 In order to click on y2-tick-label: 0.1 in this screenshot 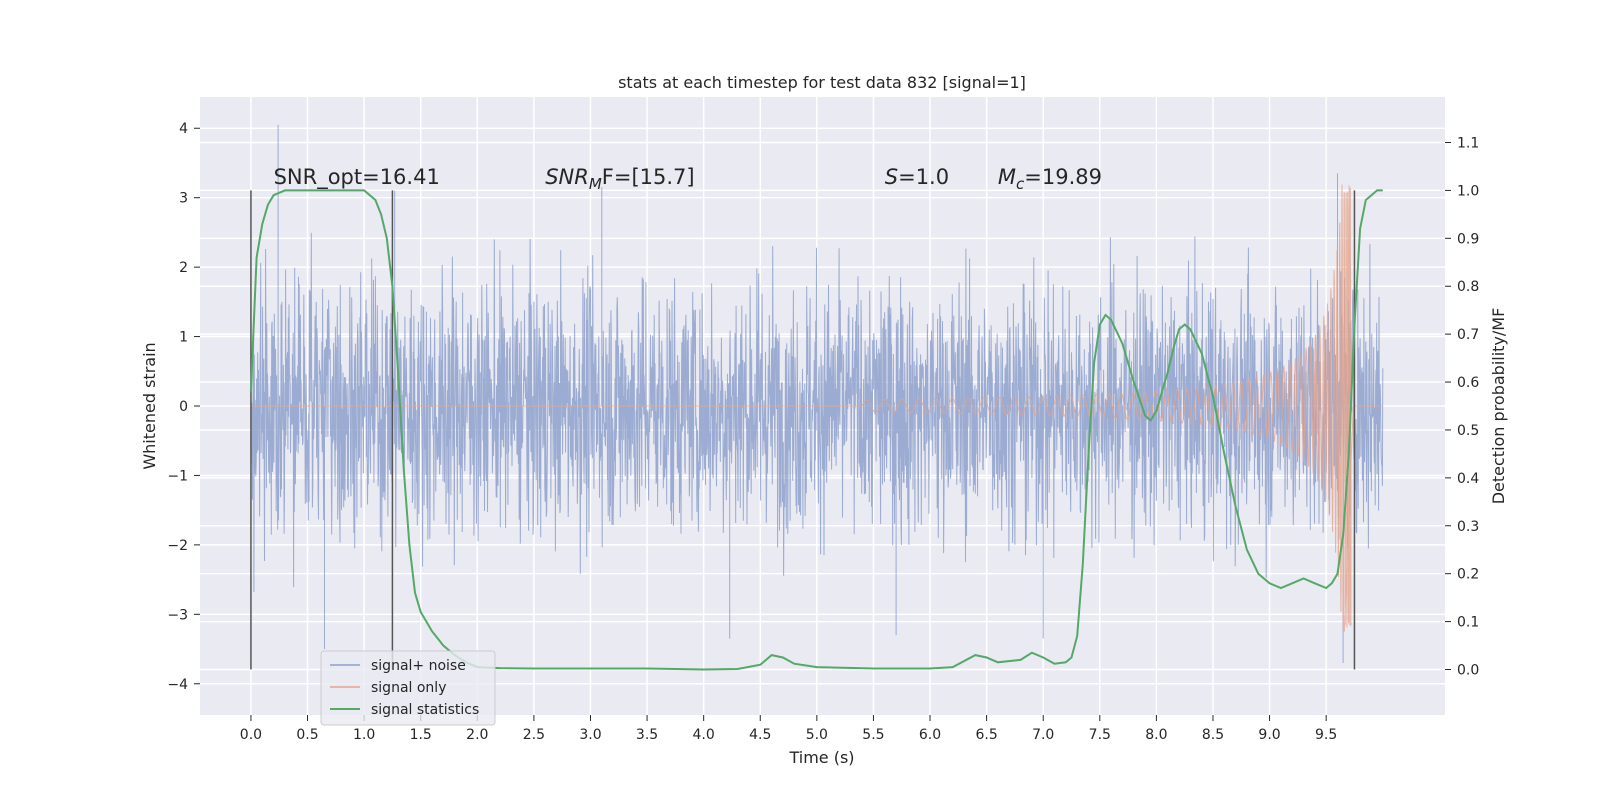, I will do `click(1468, 623)`.